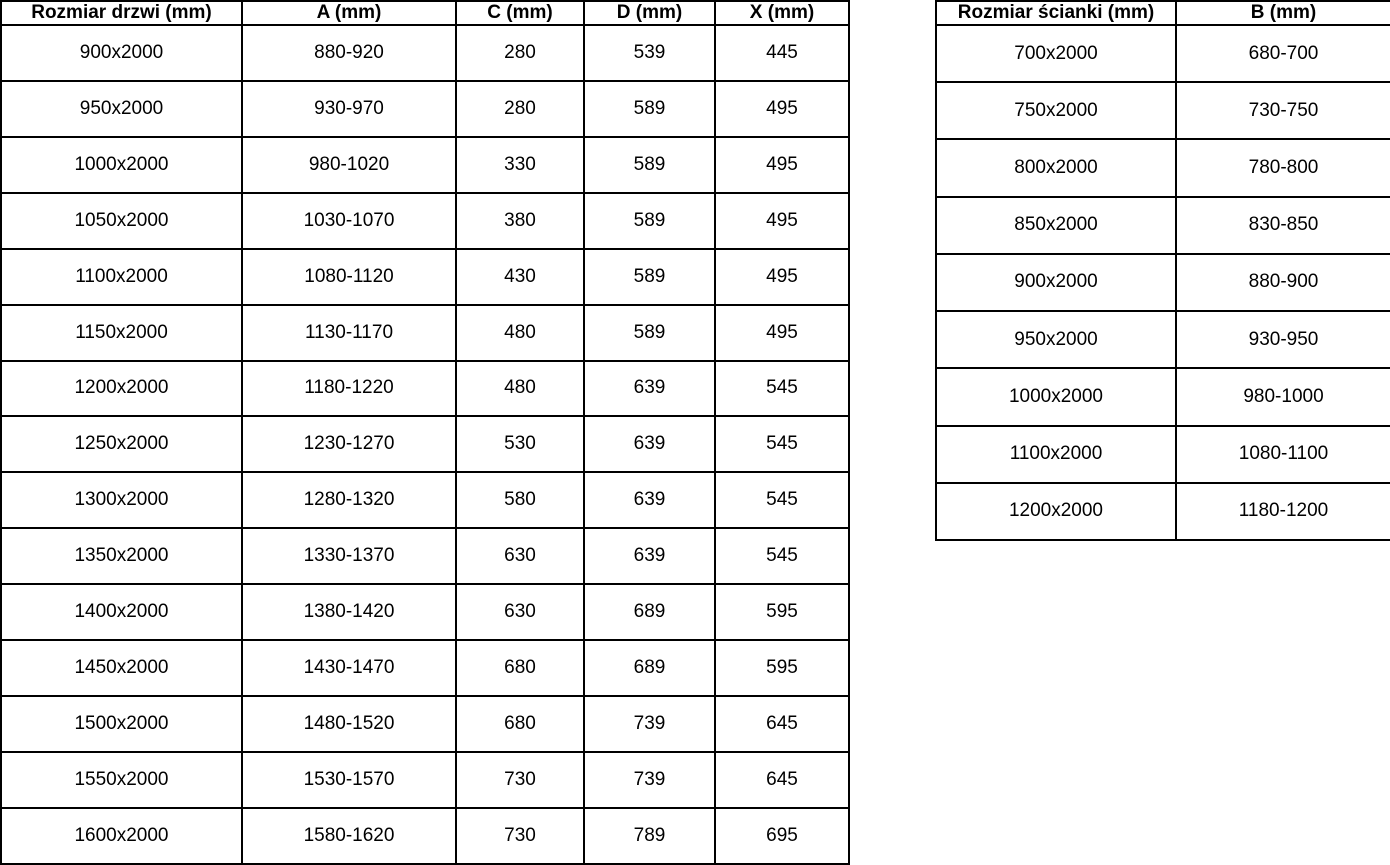 The image size is (1390, 865). I want to click on wall-header-cell: B (mm), so click(1282, 13).